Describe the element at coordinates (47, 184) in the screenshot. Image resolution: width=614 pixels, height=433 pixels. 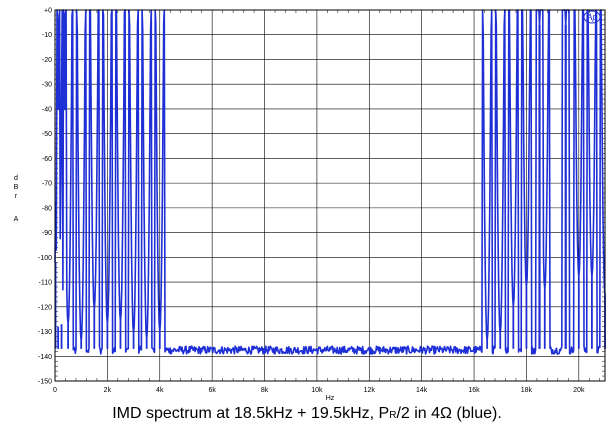
I see `y-tick-label: -70` at that location.